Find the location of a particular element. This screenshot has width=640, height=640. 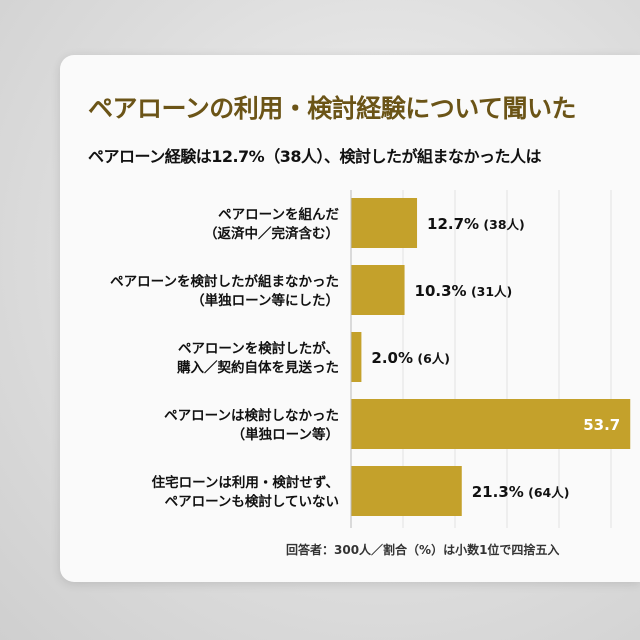

data-label: 2.0% (6人) is located at coordinates (410, 358).